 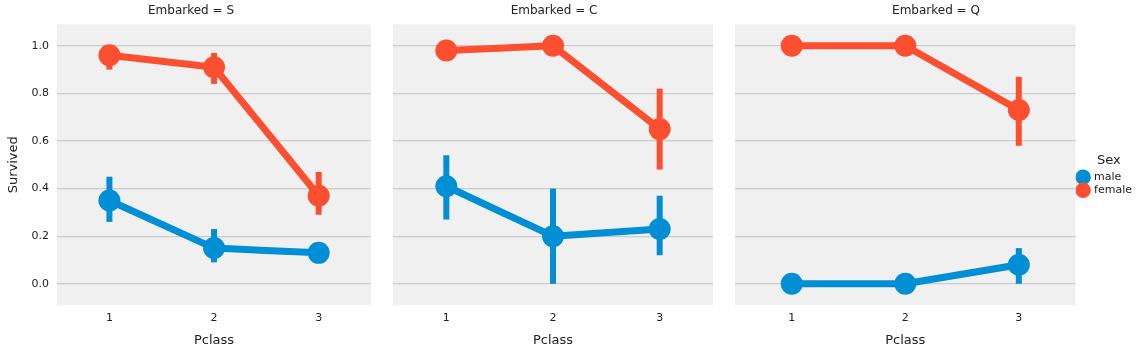 What do you see at coordinates (40, 45) in the screenshot?
I see `y-tick-label: 1.0` at bounding box center [40, 45].